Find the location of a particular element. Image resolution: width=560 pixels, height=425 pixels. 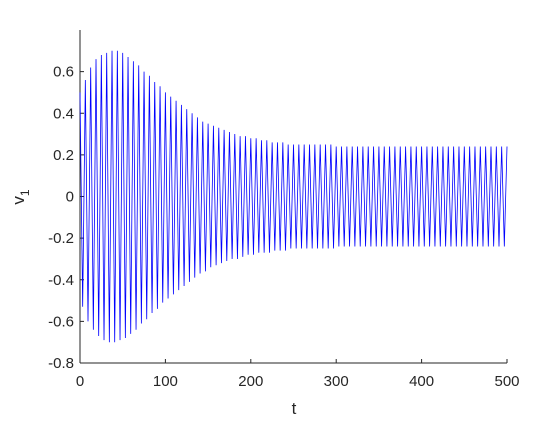

y-label-sub: 1 is located at coordinates (25, 192).